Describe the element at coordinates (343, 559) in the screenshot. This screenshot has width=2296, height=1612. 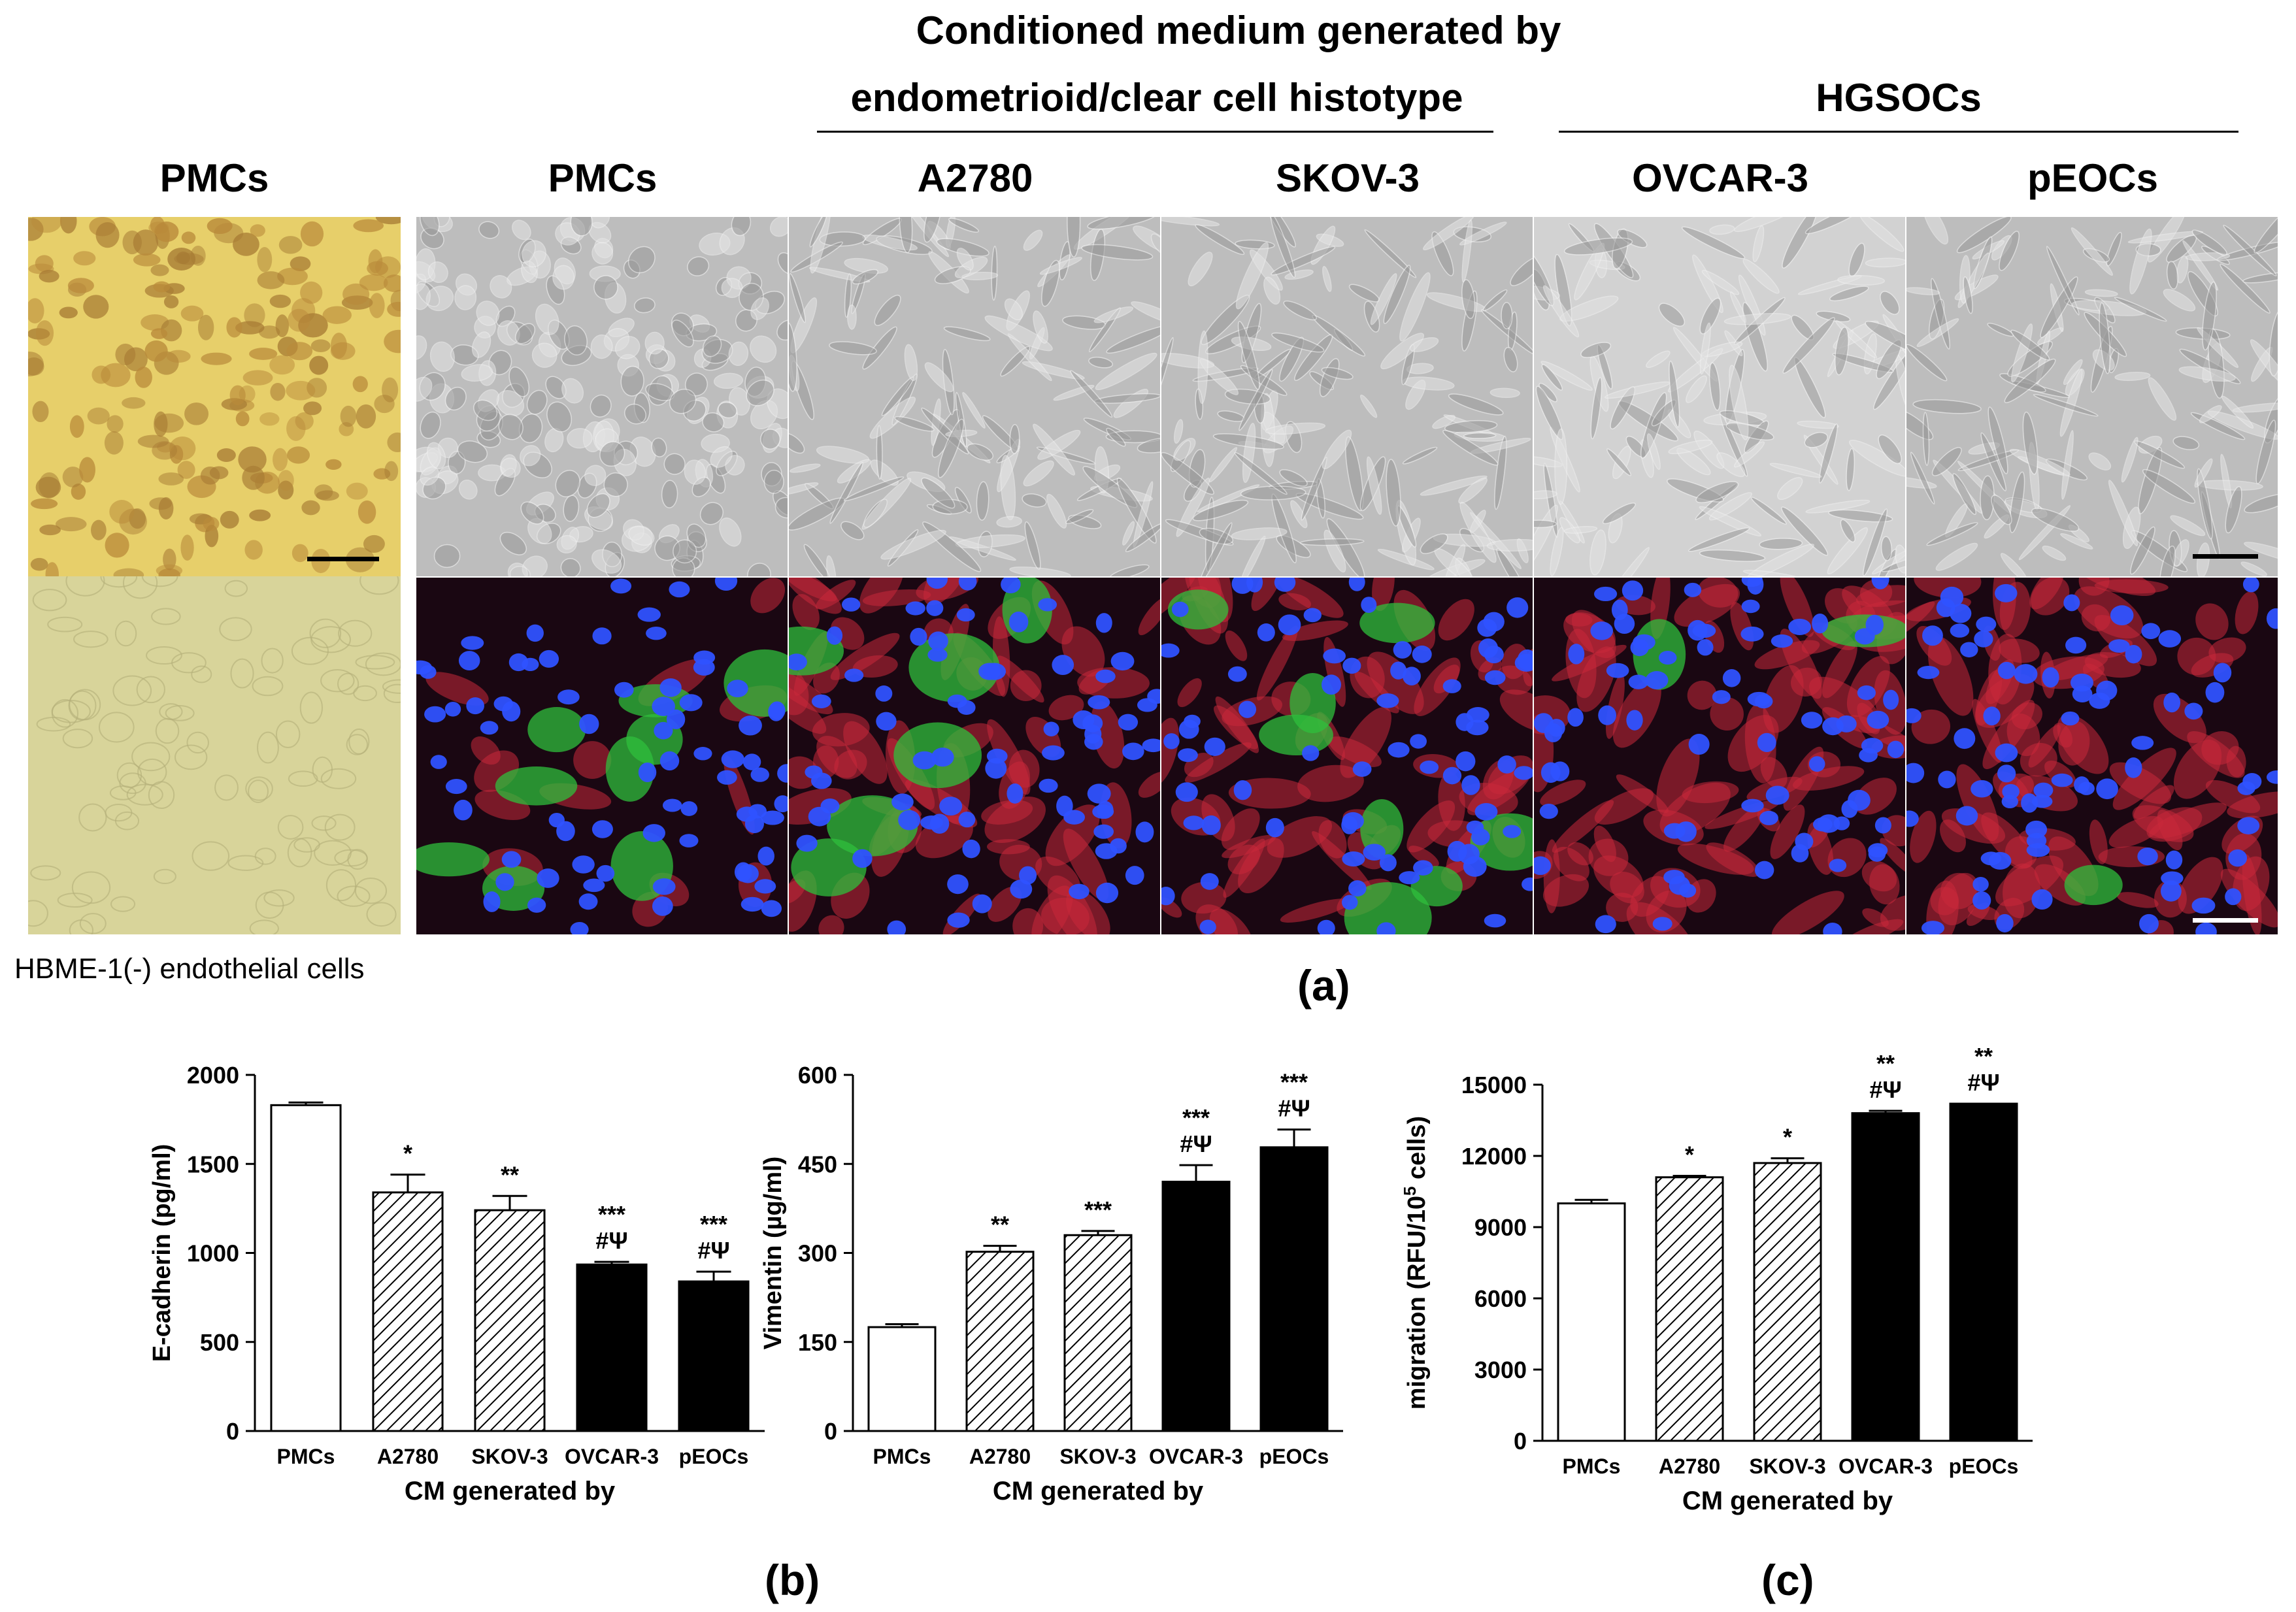
I see `scale-bar-immunostain` at that location.